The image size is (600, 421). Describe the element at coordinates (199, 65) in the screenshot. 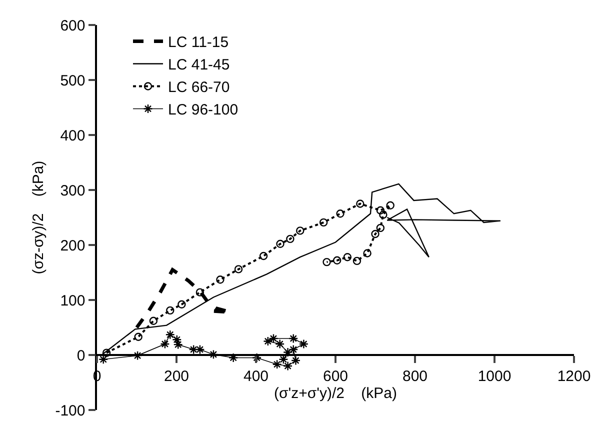

I see `legend-label: LC 41-45` at that location.